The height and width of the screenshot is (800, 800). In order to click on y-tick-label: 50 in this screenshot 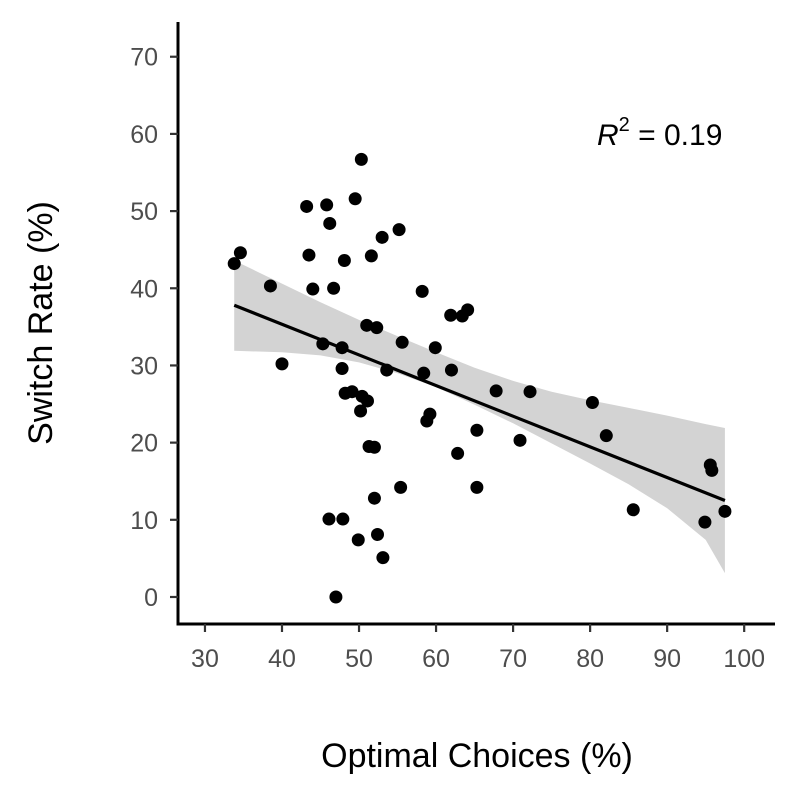, I will do `click(144, 212)`.